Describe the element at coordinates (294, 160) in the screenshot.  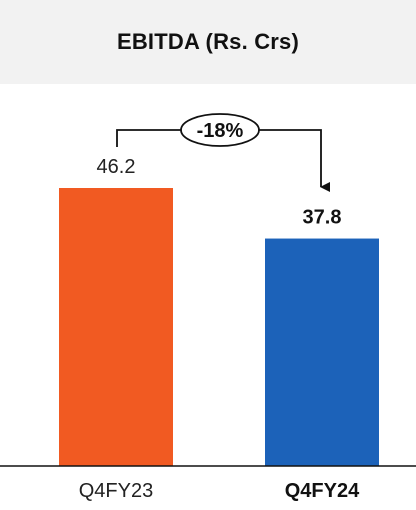
I see `change-connector-right` at that location.